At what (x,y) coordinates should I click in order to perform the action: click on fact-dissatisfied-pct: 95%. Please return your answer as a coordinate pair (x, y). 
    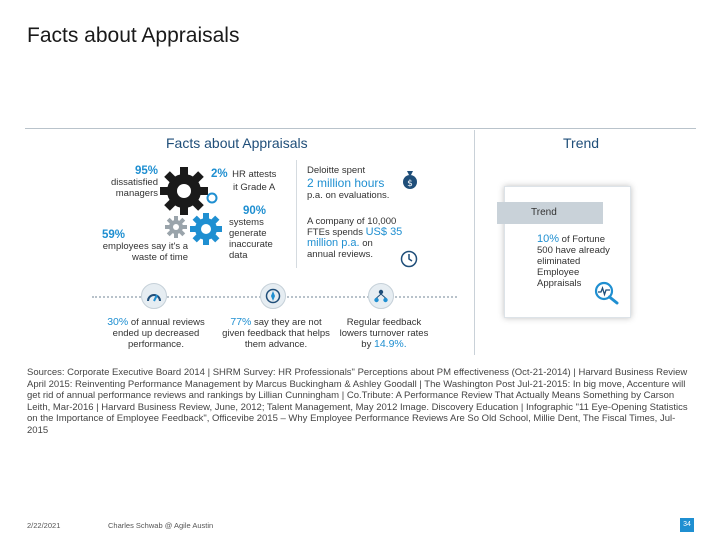
    Looking at the image, I should click on (146, 171).